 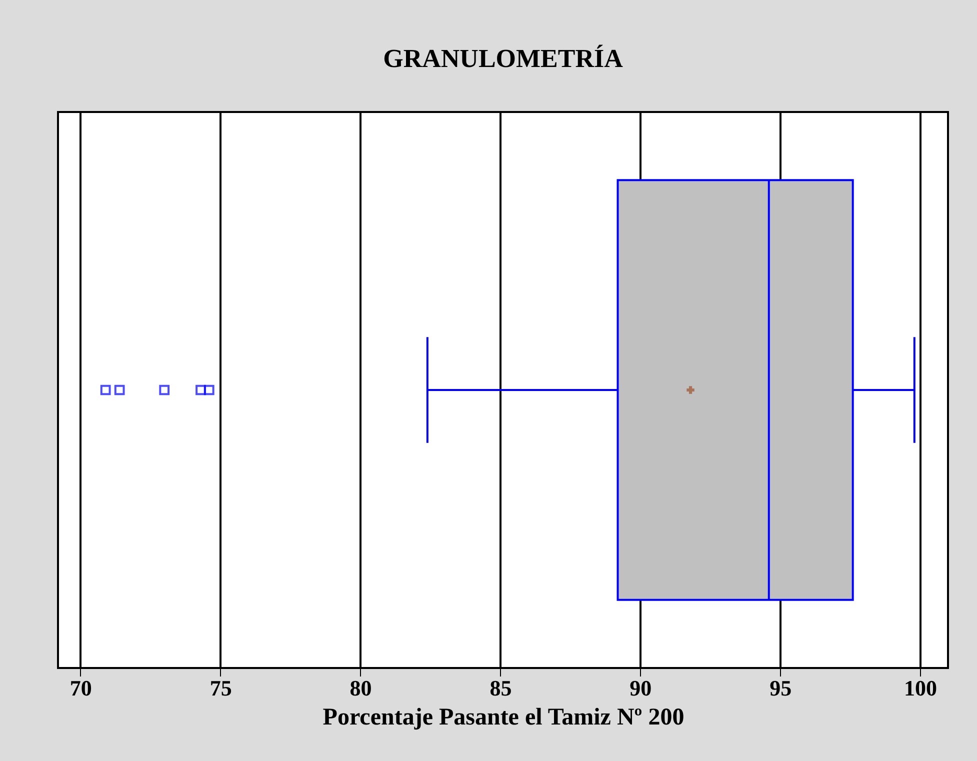 What do you see at coordinates (501, 688) in the screenshot?
I see `x-tick-label: 85` at bounding box center [501, 688].